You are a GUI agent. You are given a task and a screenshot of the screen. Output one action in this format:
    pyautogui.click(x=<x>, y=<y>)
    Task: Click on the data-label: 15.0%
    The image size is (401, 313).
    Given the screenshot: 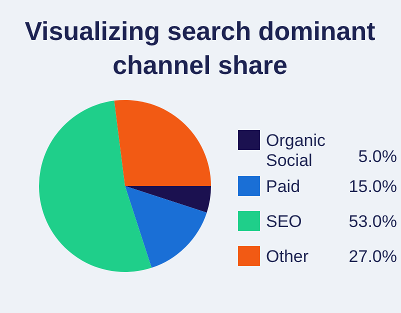 What is the action you would take?
    pyautogui.click(x=372, y=186)
    